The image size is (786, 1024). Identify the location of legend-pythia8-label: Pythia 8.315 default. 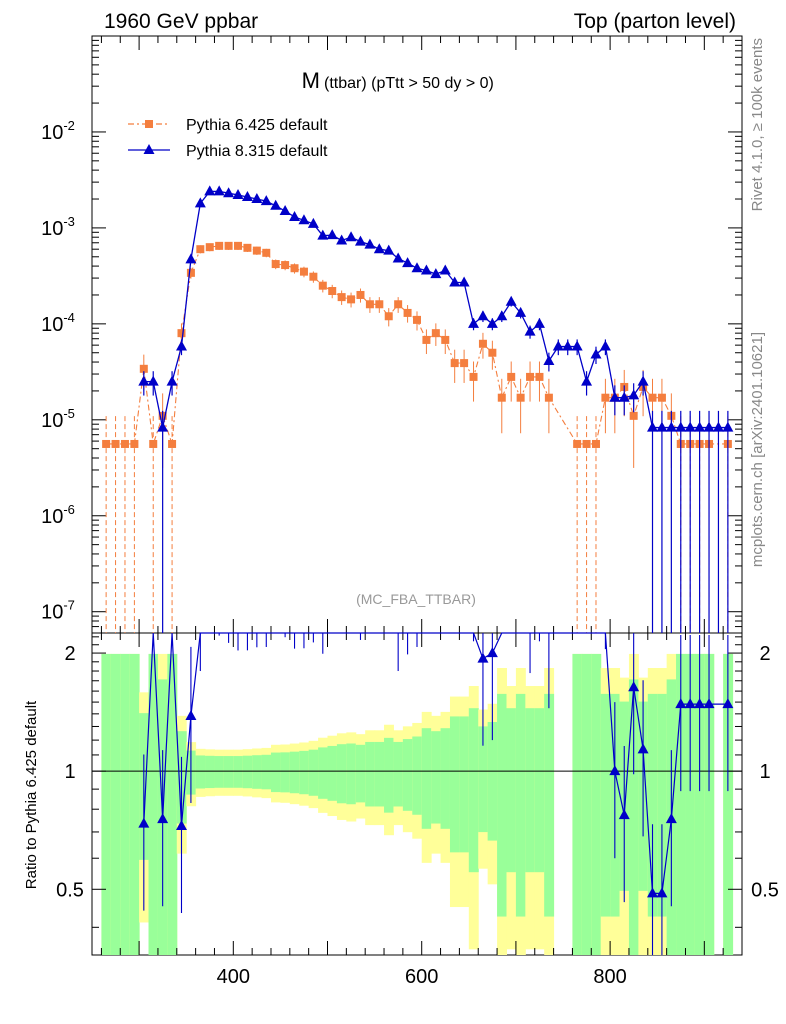
(257, 151).